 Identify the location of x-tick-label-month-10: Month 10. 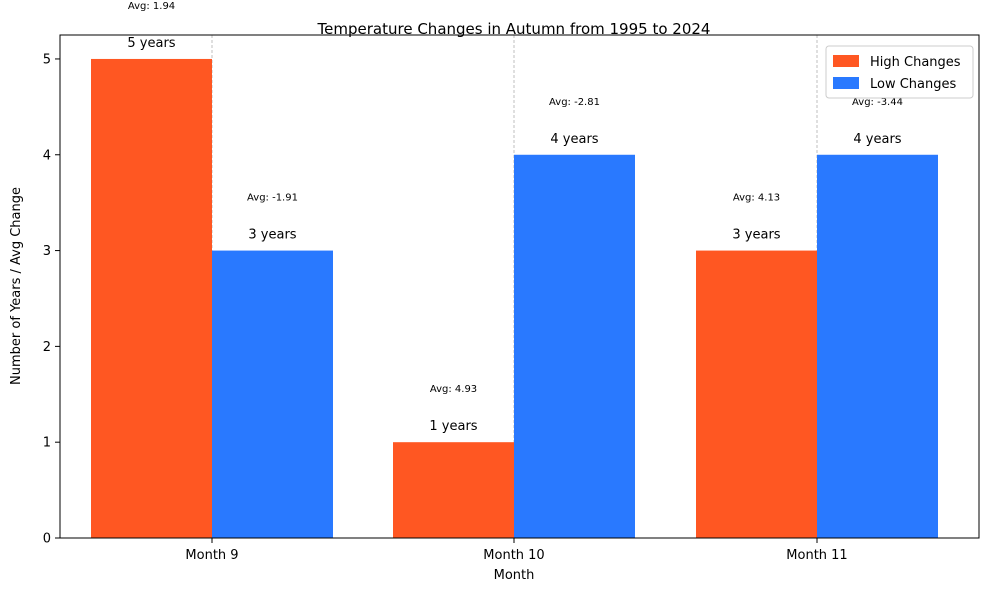
(513, 555).